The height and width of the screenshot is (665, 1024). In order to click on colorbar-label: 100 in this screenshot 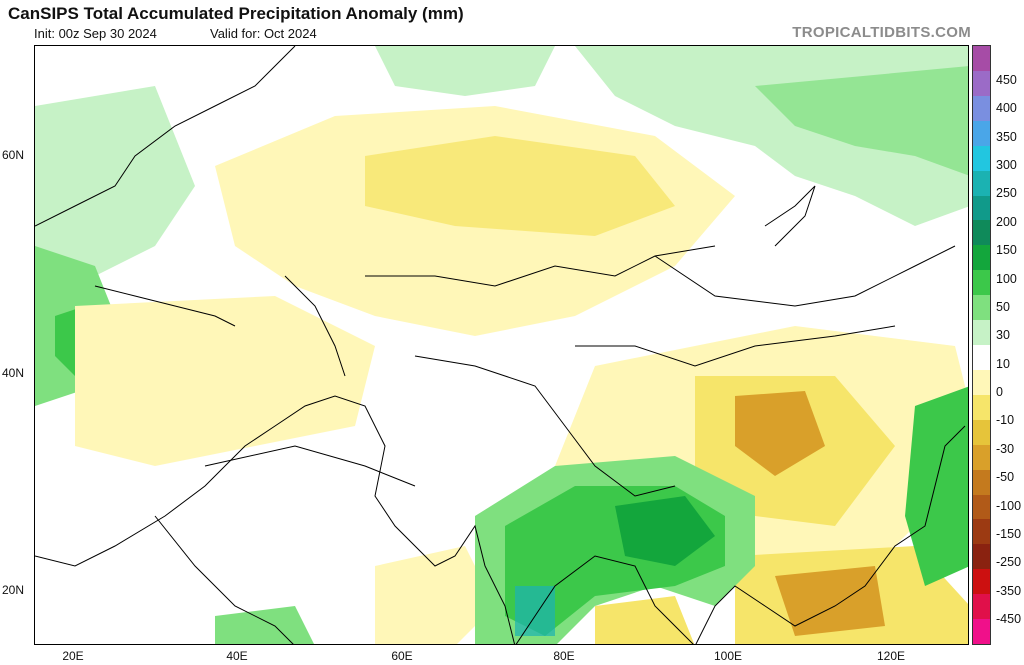, I will do `click(1006, 278)`.